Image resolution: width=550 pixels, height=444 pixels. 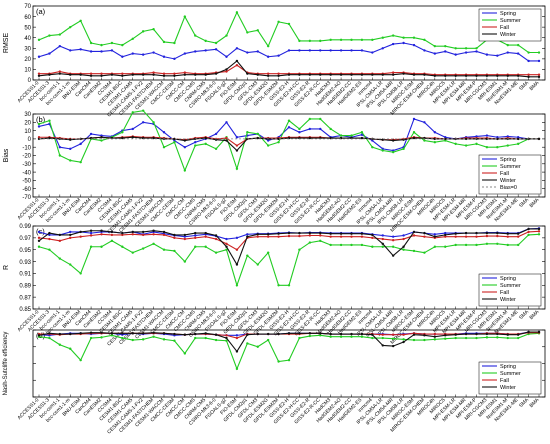 I want to click on y-tick-label: -60, so click(x=26, y=190).